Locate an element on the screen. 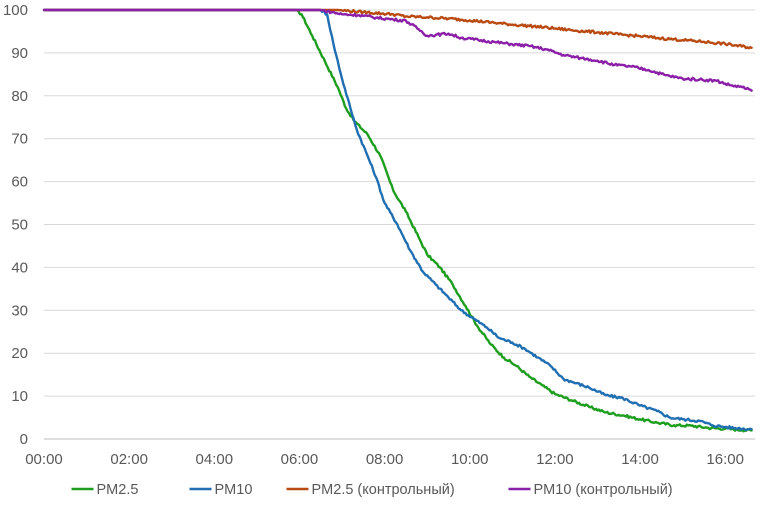 The height and width of the screenshot is (505, 780). y-axis-tick-labels: 0 10 20 30 40 50 60 70 80 90 100 is located at coordinates (15, 225).